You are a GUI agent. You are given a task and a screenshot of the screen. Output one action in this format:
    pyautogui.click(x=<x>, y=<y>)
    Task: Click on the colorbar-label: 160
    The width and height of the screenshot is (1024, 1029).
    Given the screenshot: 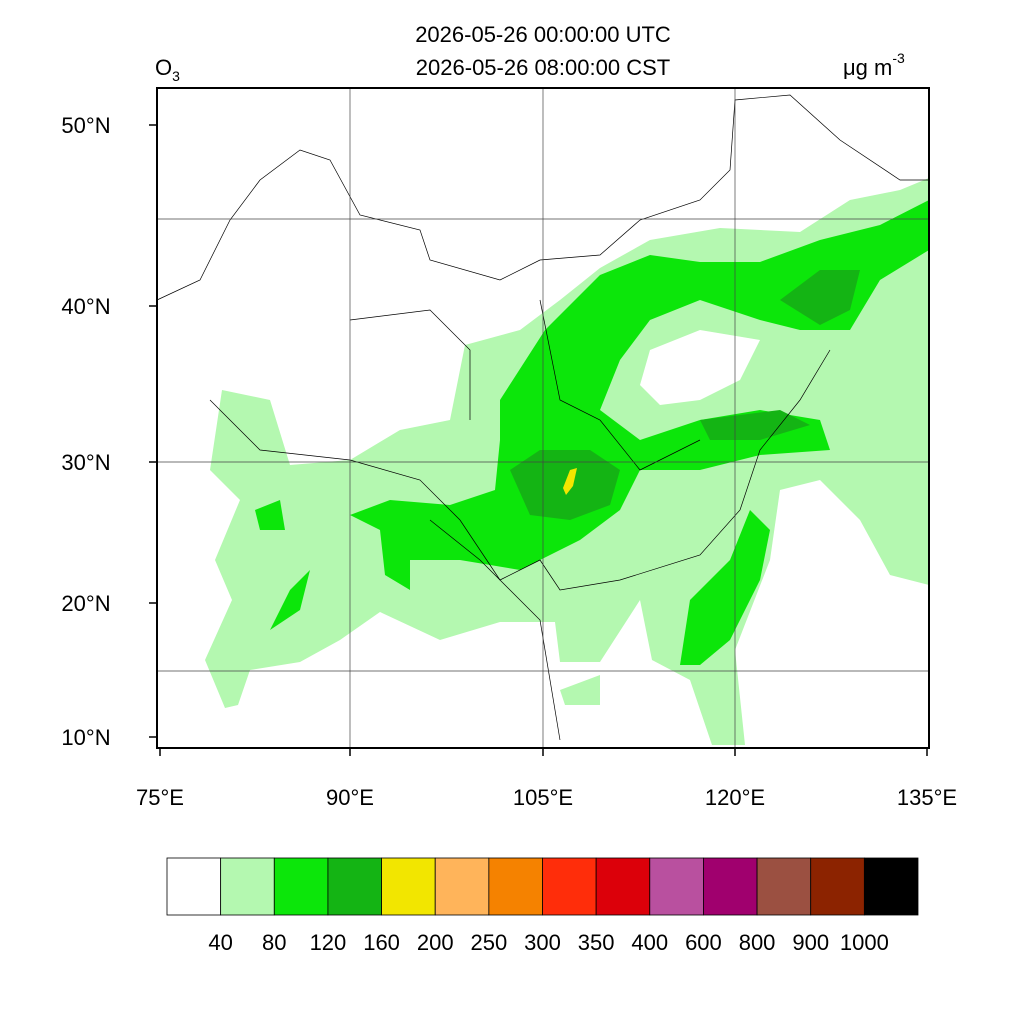 What is the action you would take?
    pyautogui.click(x=381, y=942)
    